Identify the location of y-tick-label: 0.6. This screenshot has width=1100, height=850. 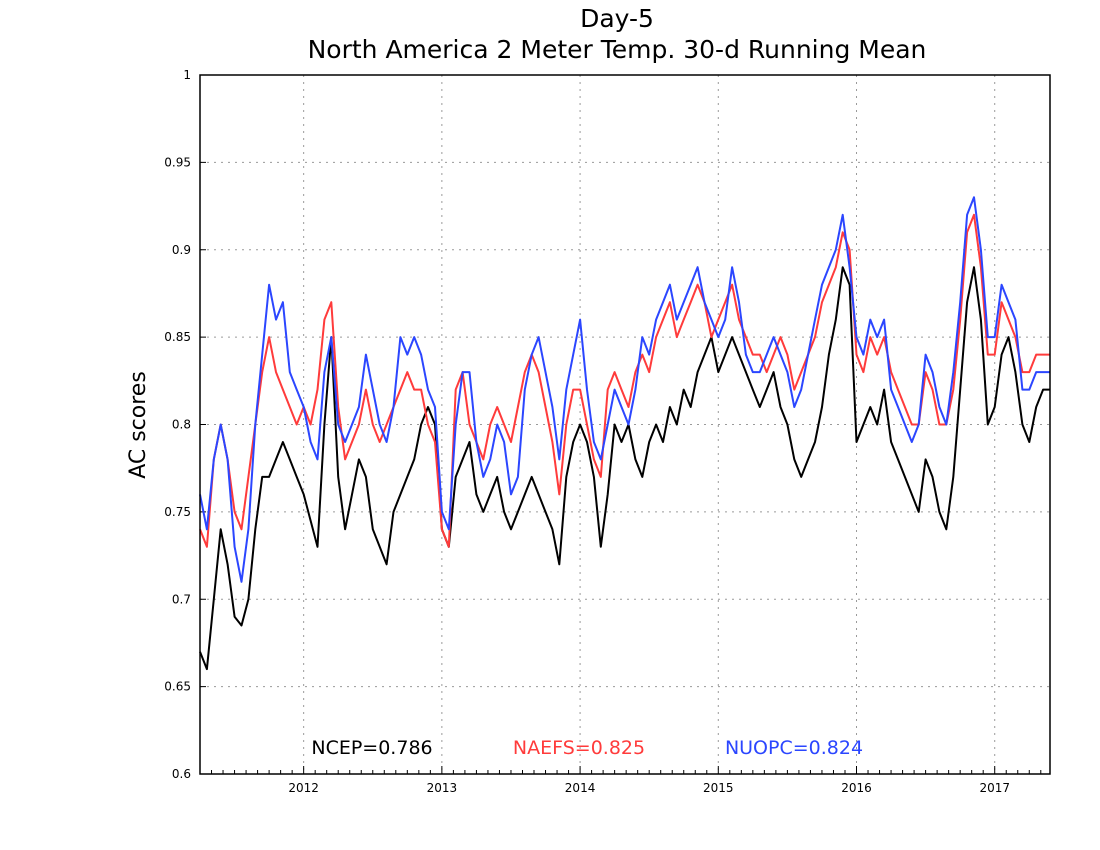
(181, 774).